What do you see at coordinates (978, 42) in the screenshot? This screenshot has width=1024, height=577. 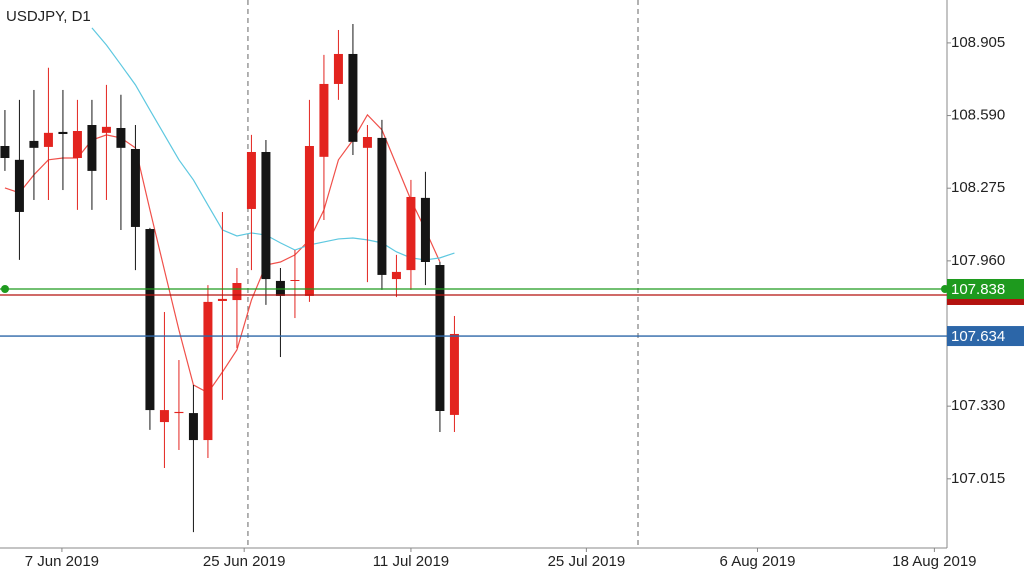 I see `y-tick-label: 108.905` at bounding box center [978, 42].